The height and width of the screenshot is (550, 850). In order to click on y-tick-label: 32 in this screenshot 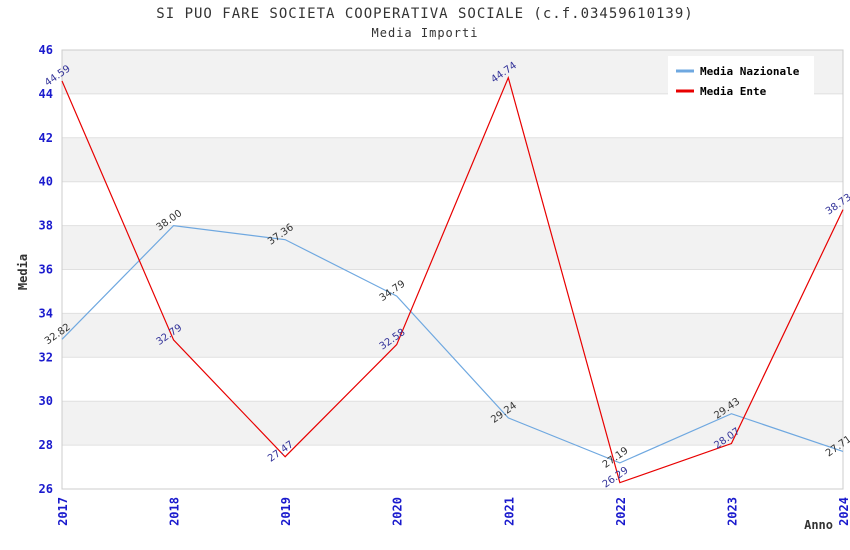, I will do `click(46, 357)`.